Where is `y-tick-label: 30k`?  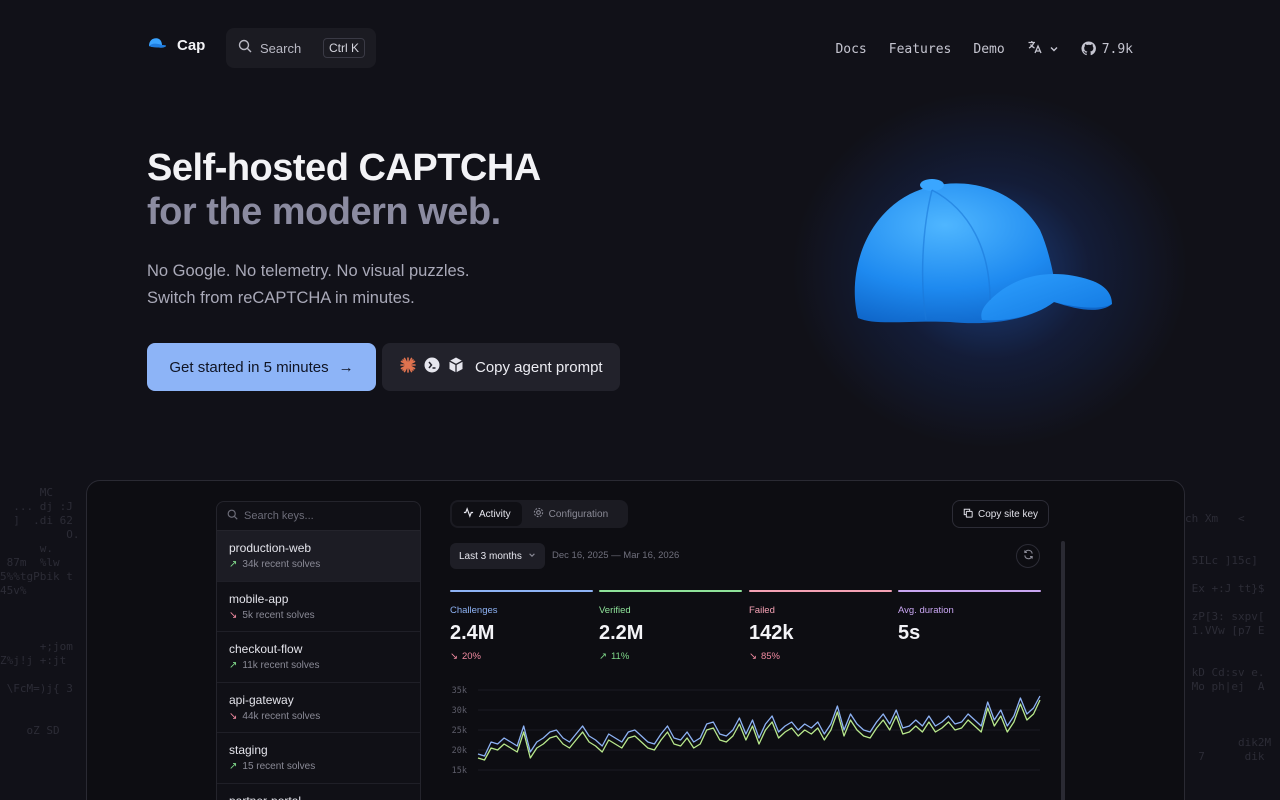 y-tick-label: 30k is located at coordinates (459, 711).